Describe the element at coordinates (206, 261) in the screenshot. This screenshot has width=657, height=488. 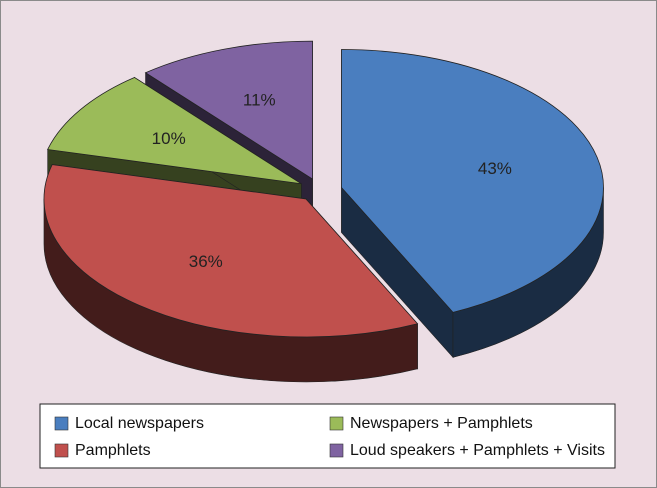
I see `data-label: 36%` at that location.